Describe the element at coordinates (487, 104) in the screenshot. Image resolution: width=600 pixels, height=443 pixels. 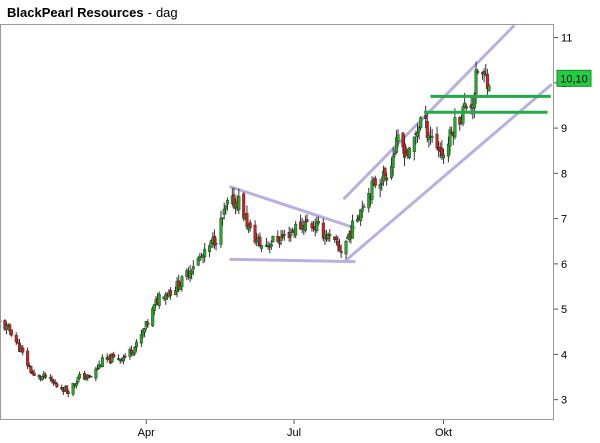
I see `support-line-group` at that location.